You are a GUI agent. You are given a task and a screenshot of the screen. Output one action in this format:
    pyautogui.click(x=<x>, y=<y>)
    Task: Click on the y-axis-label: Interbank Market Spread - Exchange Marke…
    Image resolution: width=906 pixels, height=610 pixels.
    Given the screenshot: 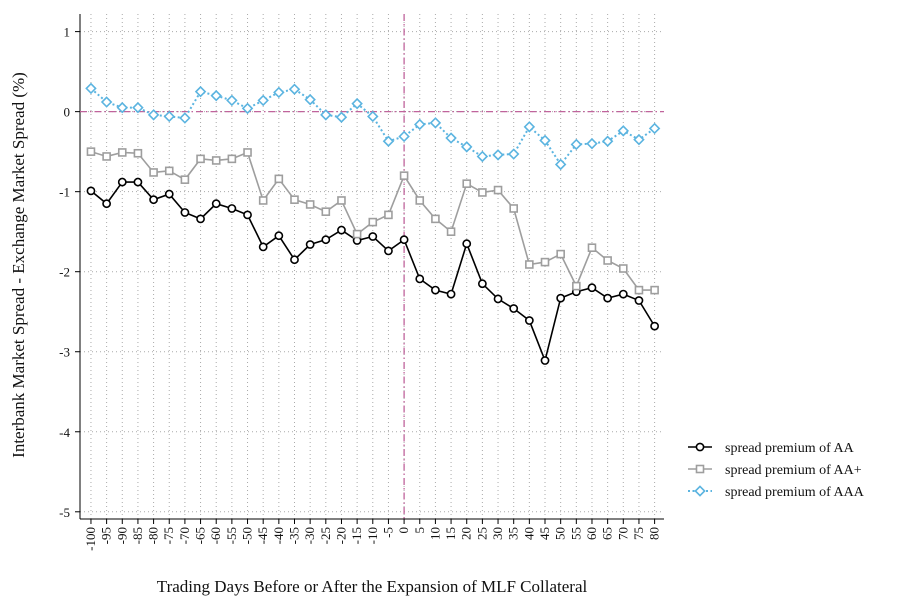 What is the action you would take?
    pyautogui.click(x=18, y=265)
    